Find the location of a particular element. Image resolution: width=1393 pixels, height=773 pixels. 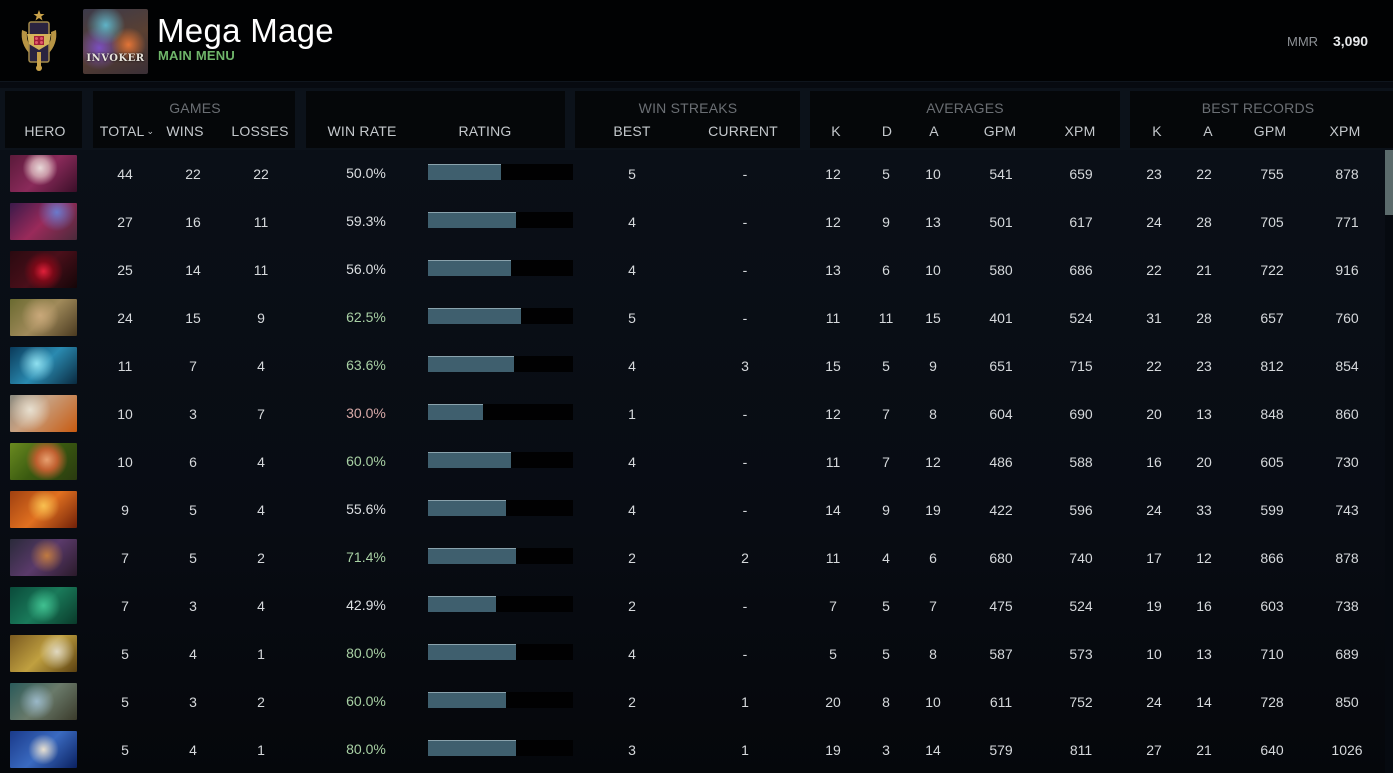

win-rate: 59.3% is located at coordinates (366, 221).